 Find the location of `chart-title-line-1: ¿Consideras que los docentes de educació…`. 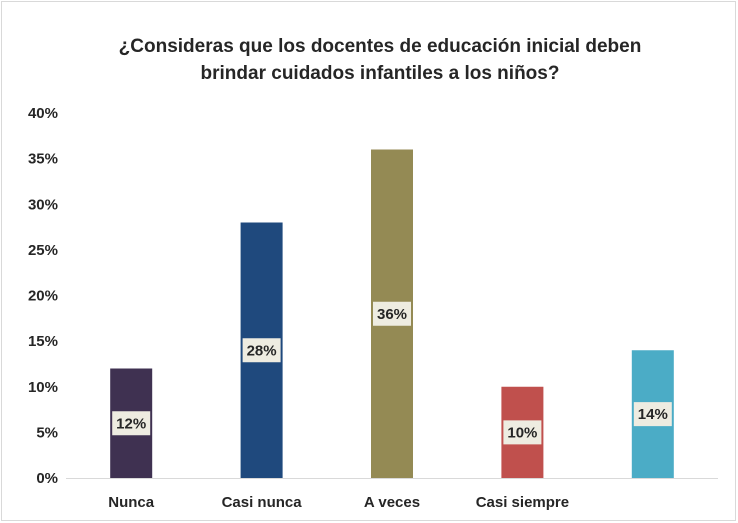

chart-title-line-1: ¿Consideras que los docentes de educació… is located at coordinates (380, 46).